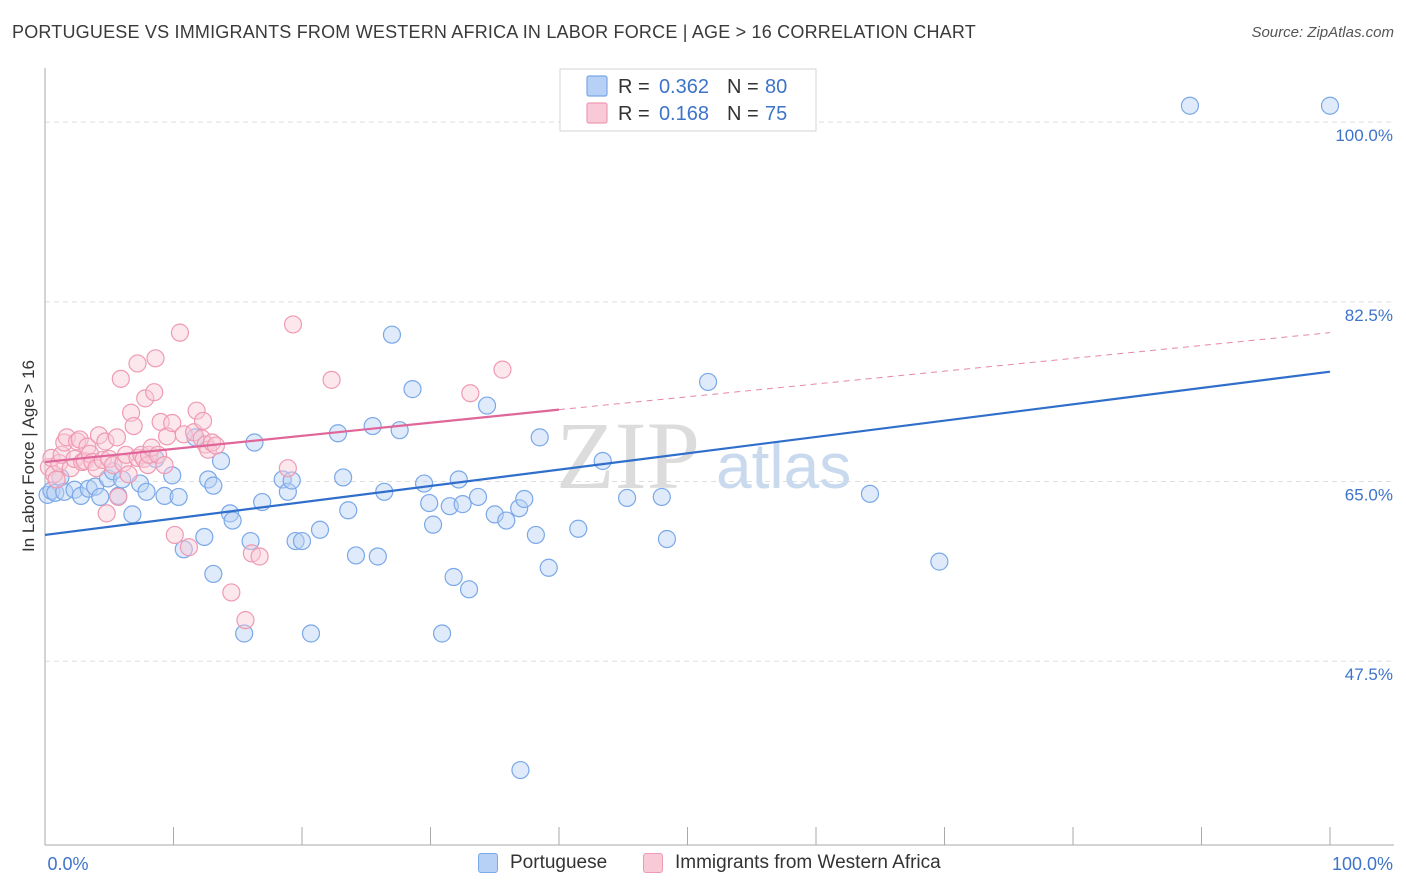  Describe the element at coordinates (776, 87) in the screenshot. I see `legend-n-value-0: 80` at that location.